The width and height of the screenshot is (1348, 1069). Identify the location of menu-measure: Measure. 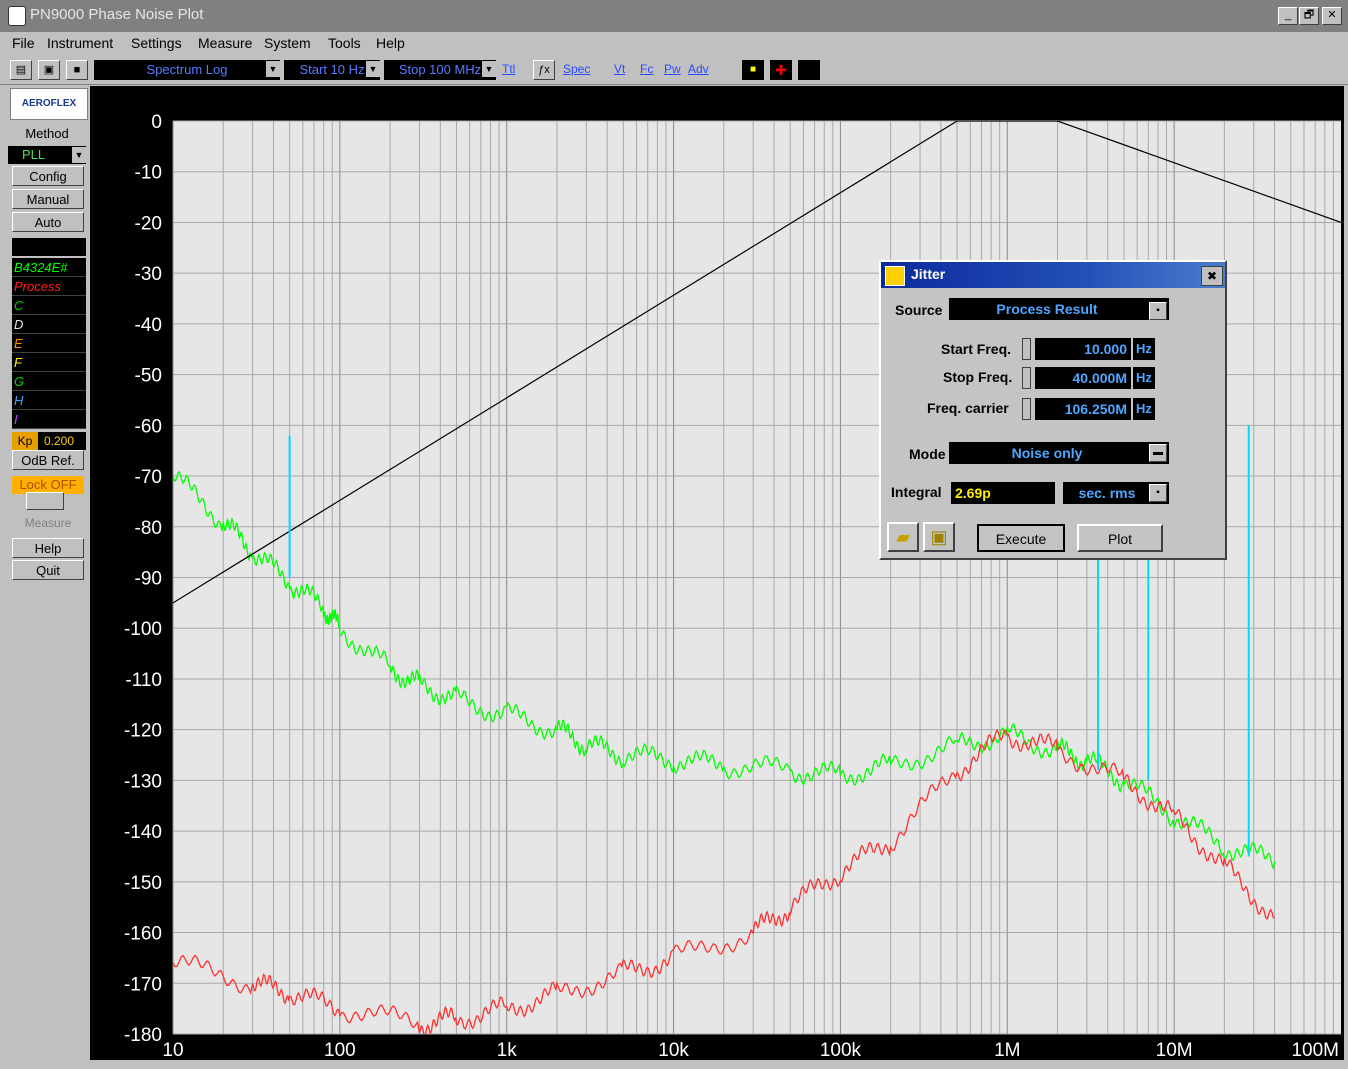
(225, 43).